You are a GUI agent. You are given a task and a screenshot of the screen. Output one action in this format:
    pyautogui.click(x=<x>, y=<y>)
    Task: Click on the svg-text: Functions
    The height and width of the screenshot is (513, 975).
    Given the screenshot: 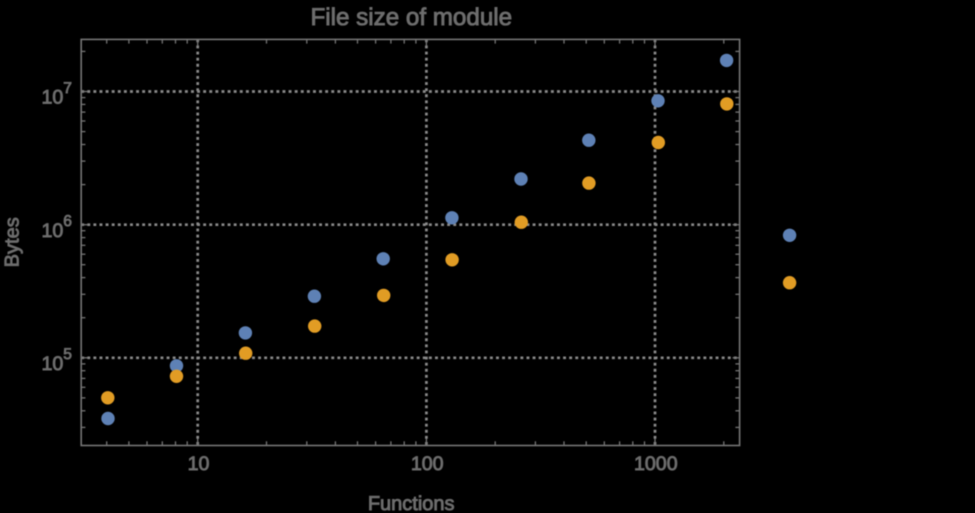 What is the action you would take?
    pyautogui.click(x=411, y=503)
    